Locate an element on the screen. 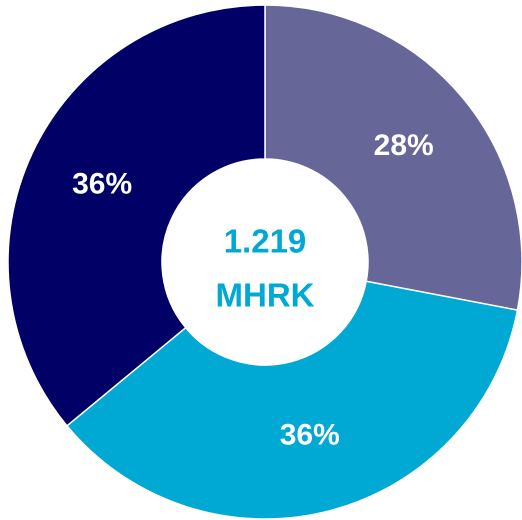  center-label: 1.219 is located at coordinates (265, 241).